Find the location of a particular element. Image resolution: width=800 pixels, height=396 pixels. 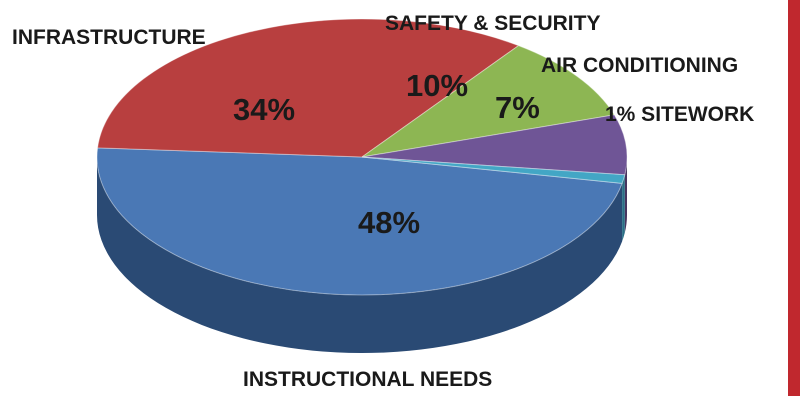

value-label-air-conditioning: 7% is located at coordinates (517, 107).